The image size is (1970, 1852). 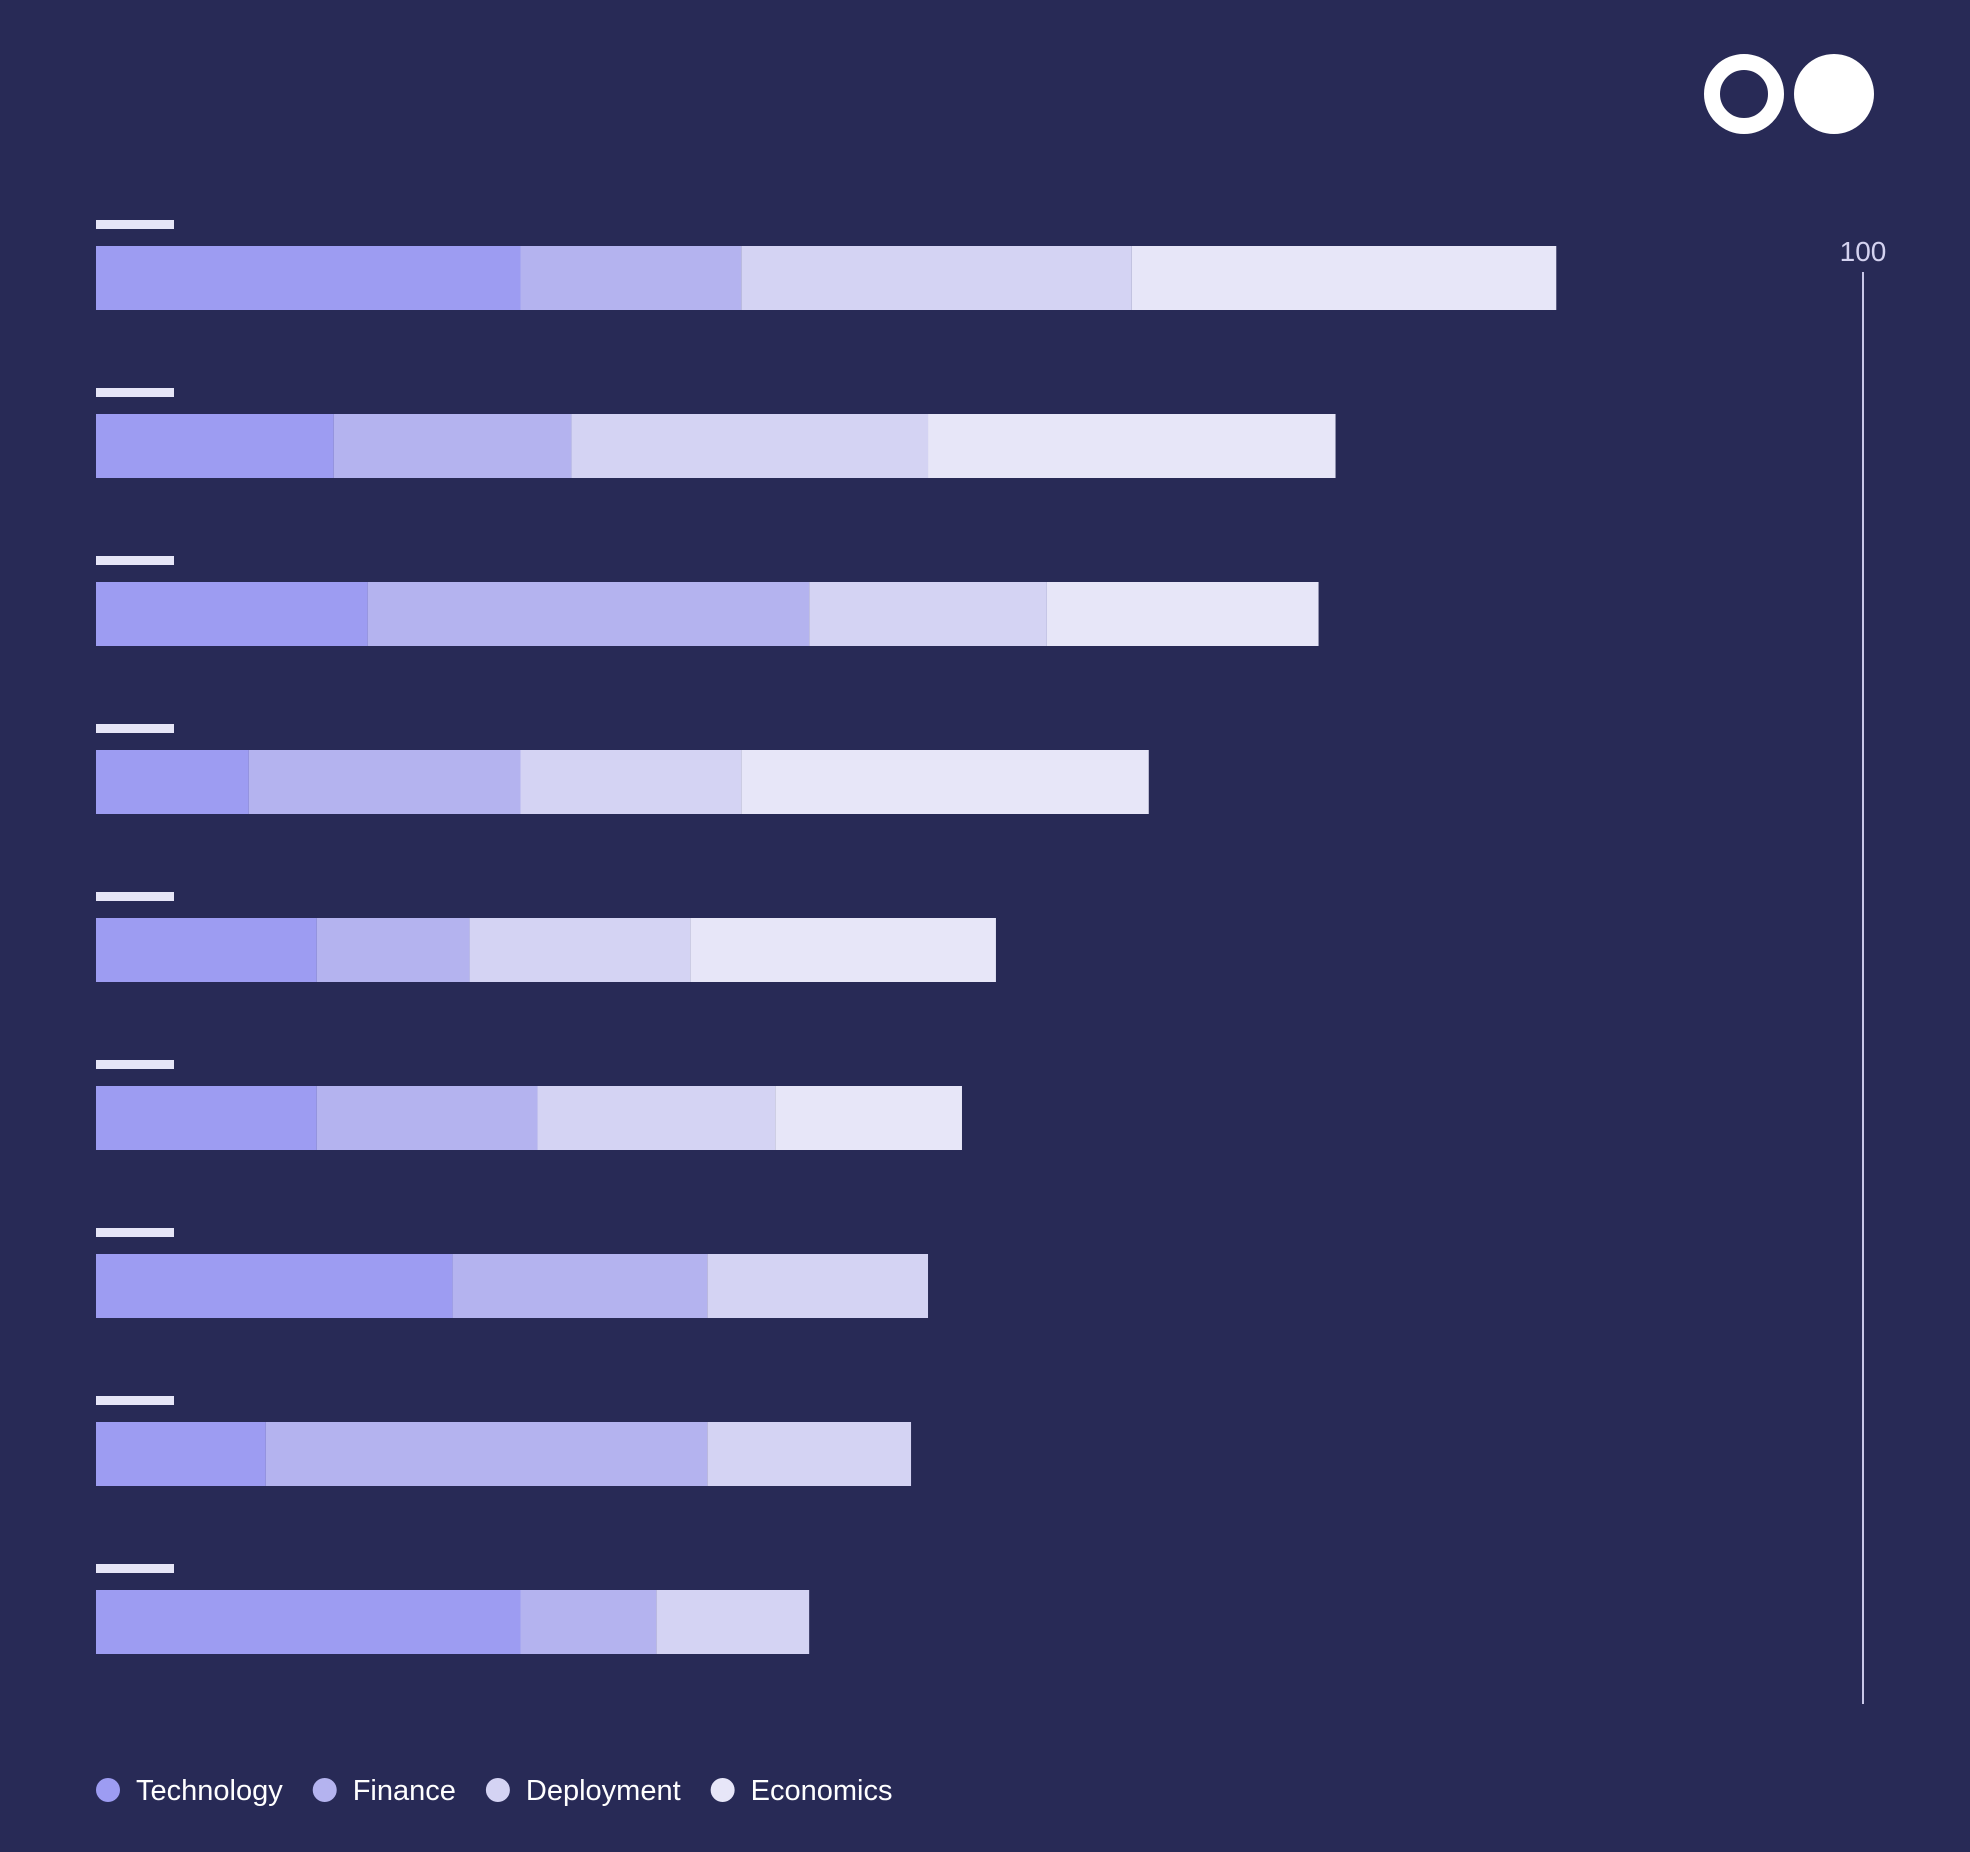 I want to click on legend-item: Finance, so click(x=384, y=1791).